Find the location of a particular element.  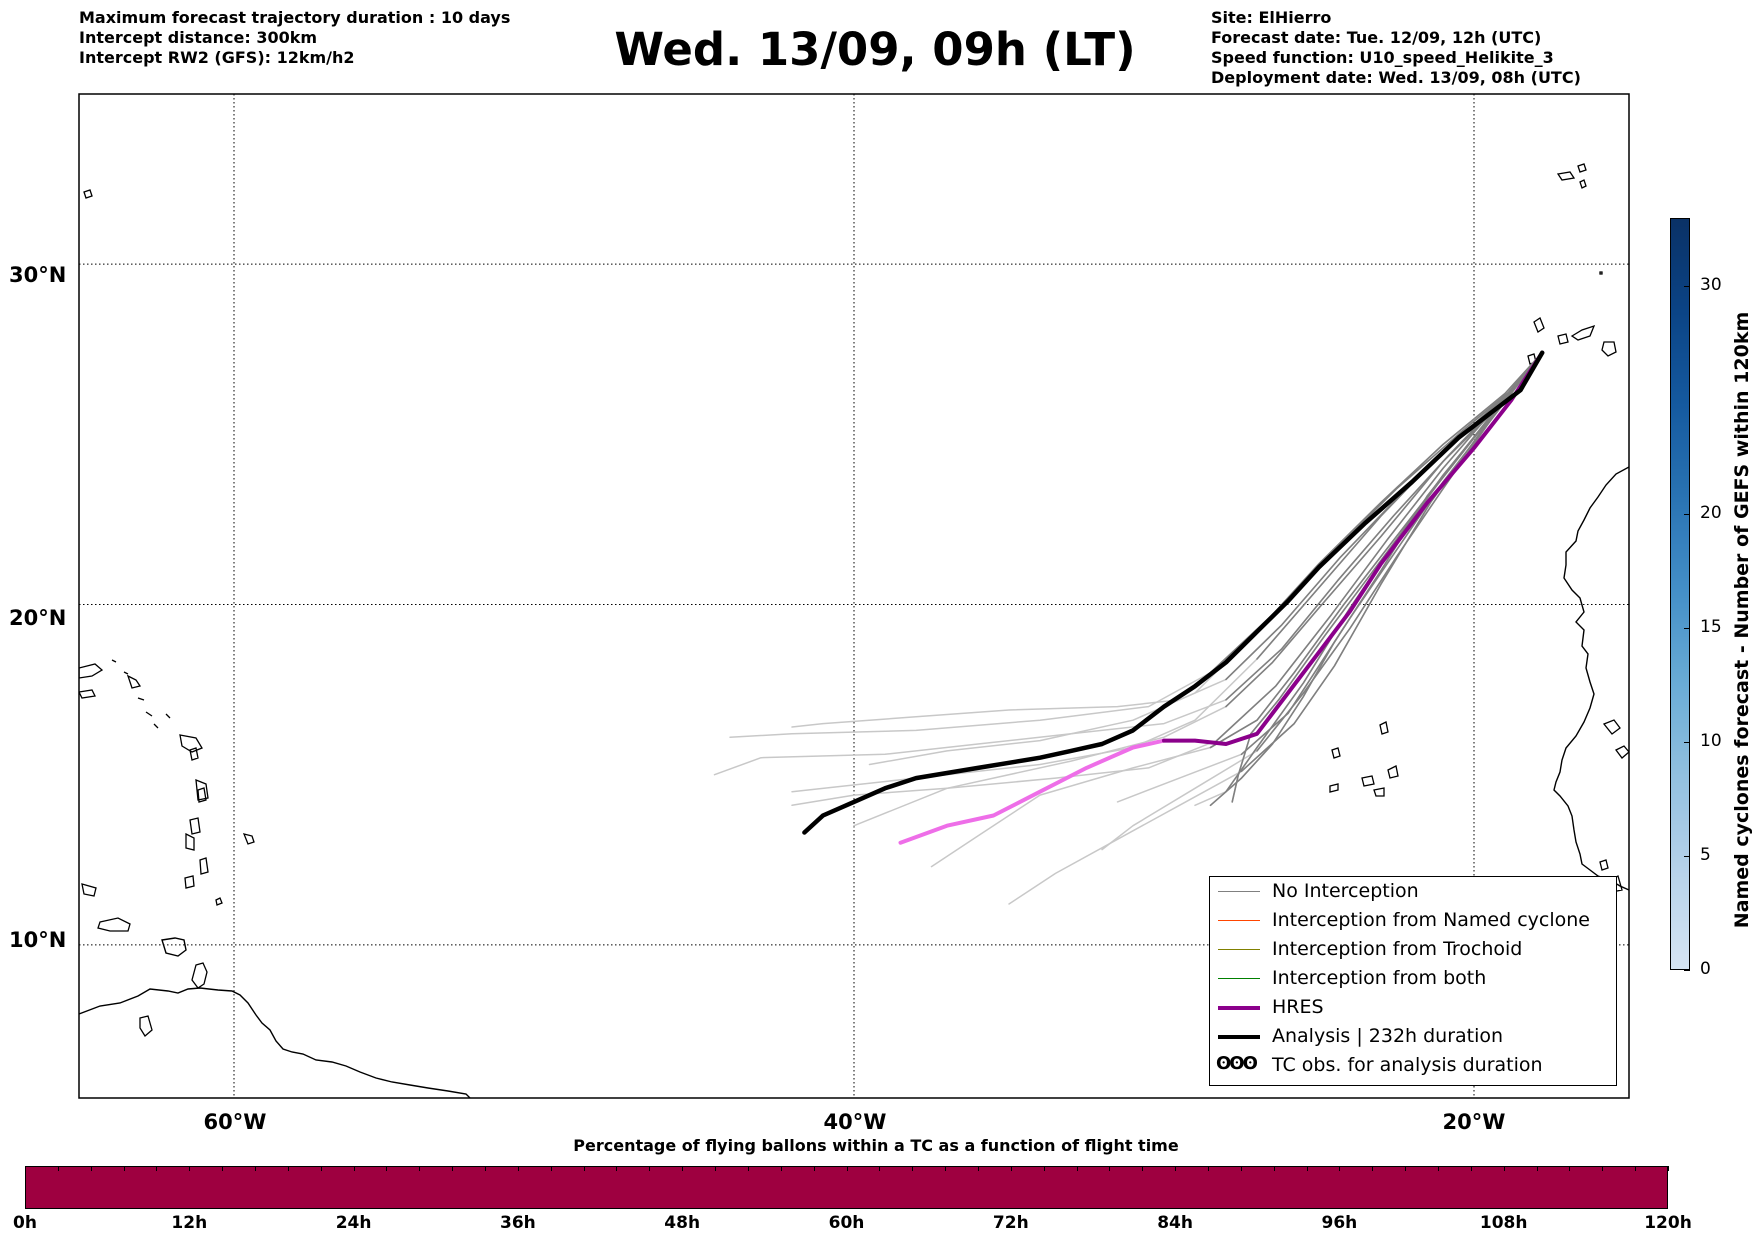

lon-label-40w: 40°W is located at coordinates (855, 1122).